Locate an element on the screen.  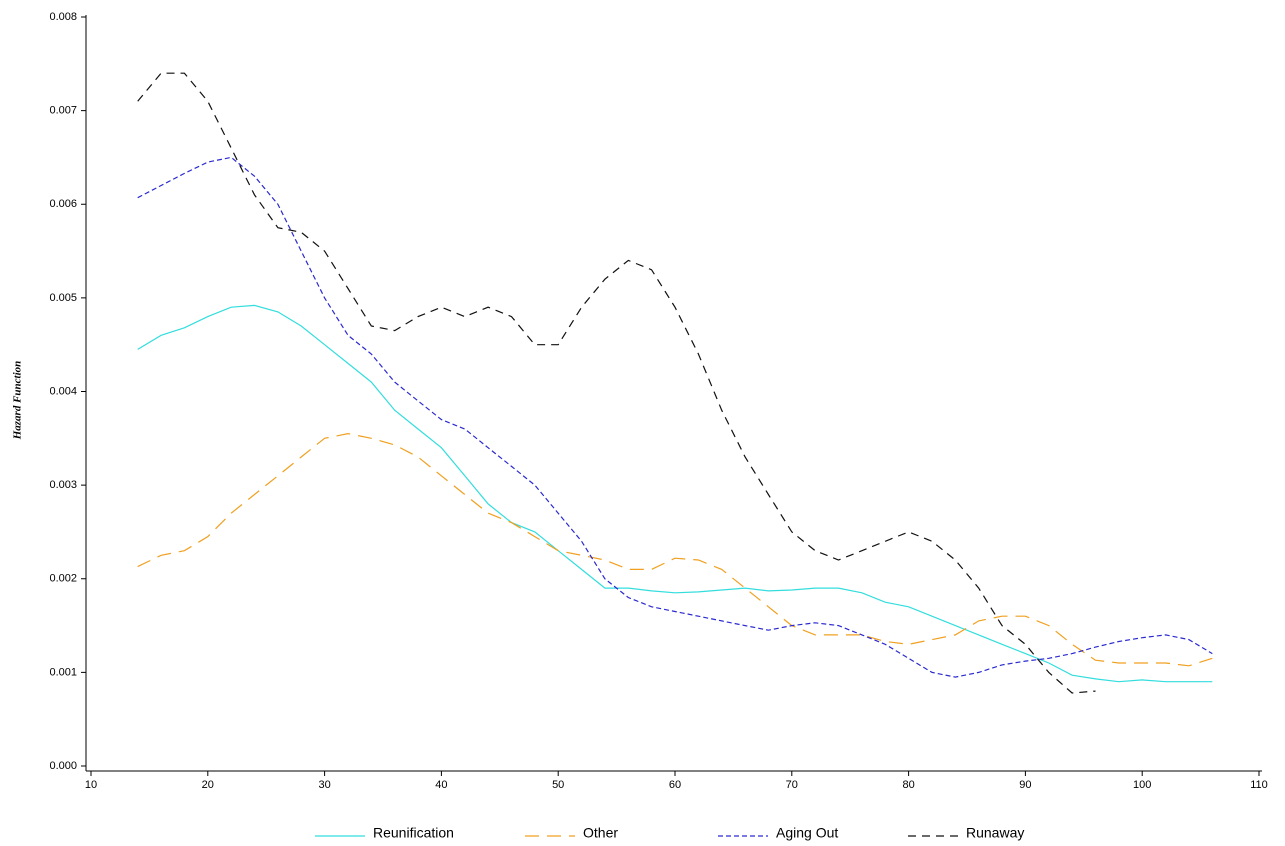
y-tick-label: 0.000 is located at coordinates (63, 766).